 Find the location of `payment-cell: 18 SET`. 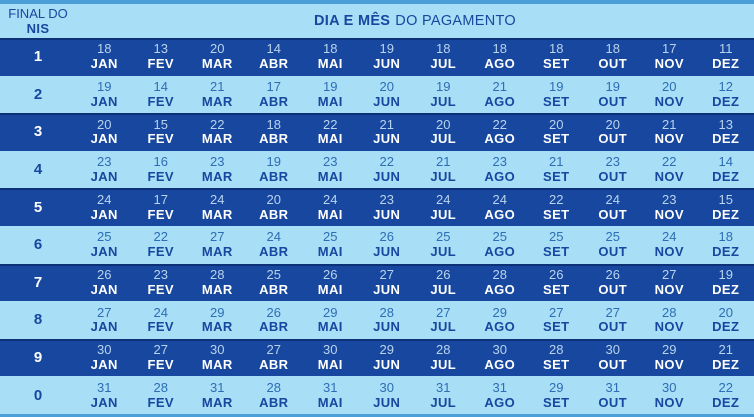

payment-cell: 18 SET is located at coordinates (556, 56).